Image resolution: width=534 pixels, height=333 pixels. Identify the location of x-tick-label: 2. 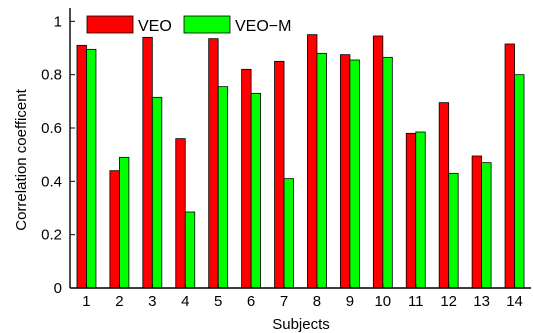
(119, 301).